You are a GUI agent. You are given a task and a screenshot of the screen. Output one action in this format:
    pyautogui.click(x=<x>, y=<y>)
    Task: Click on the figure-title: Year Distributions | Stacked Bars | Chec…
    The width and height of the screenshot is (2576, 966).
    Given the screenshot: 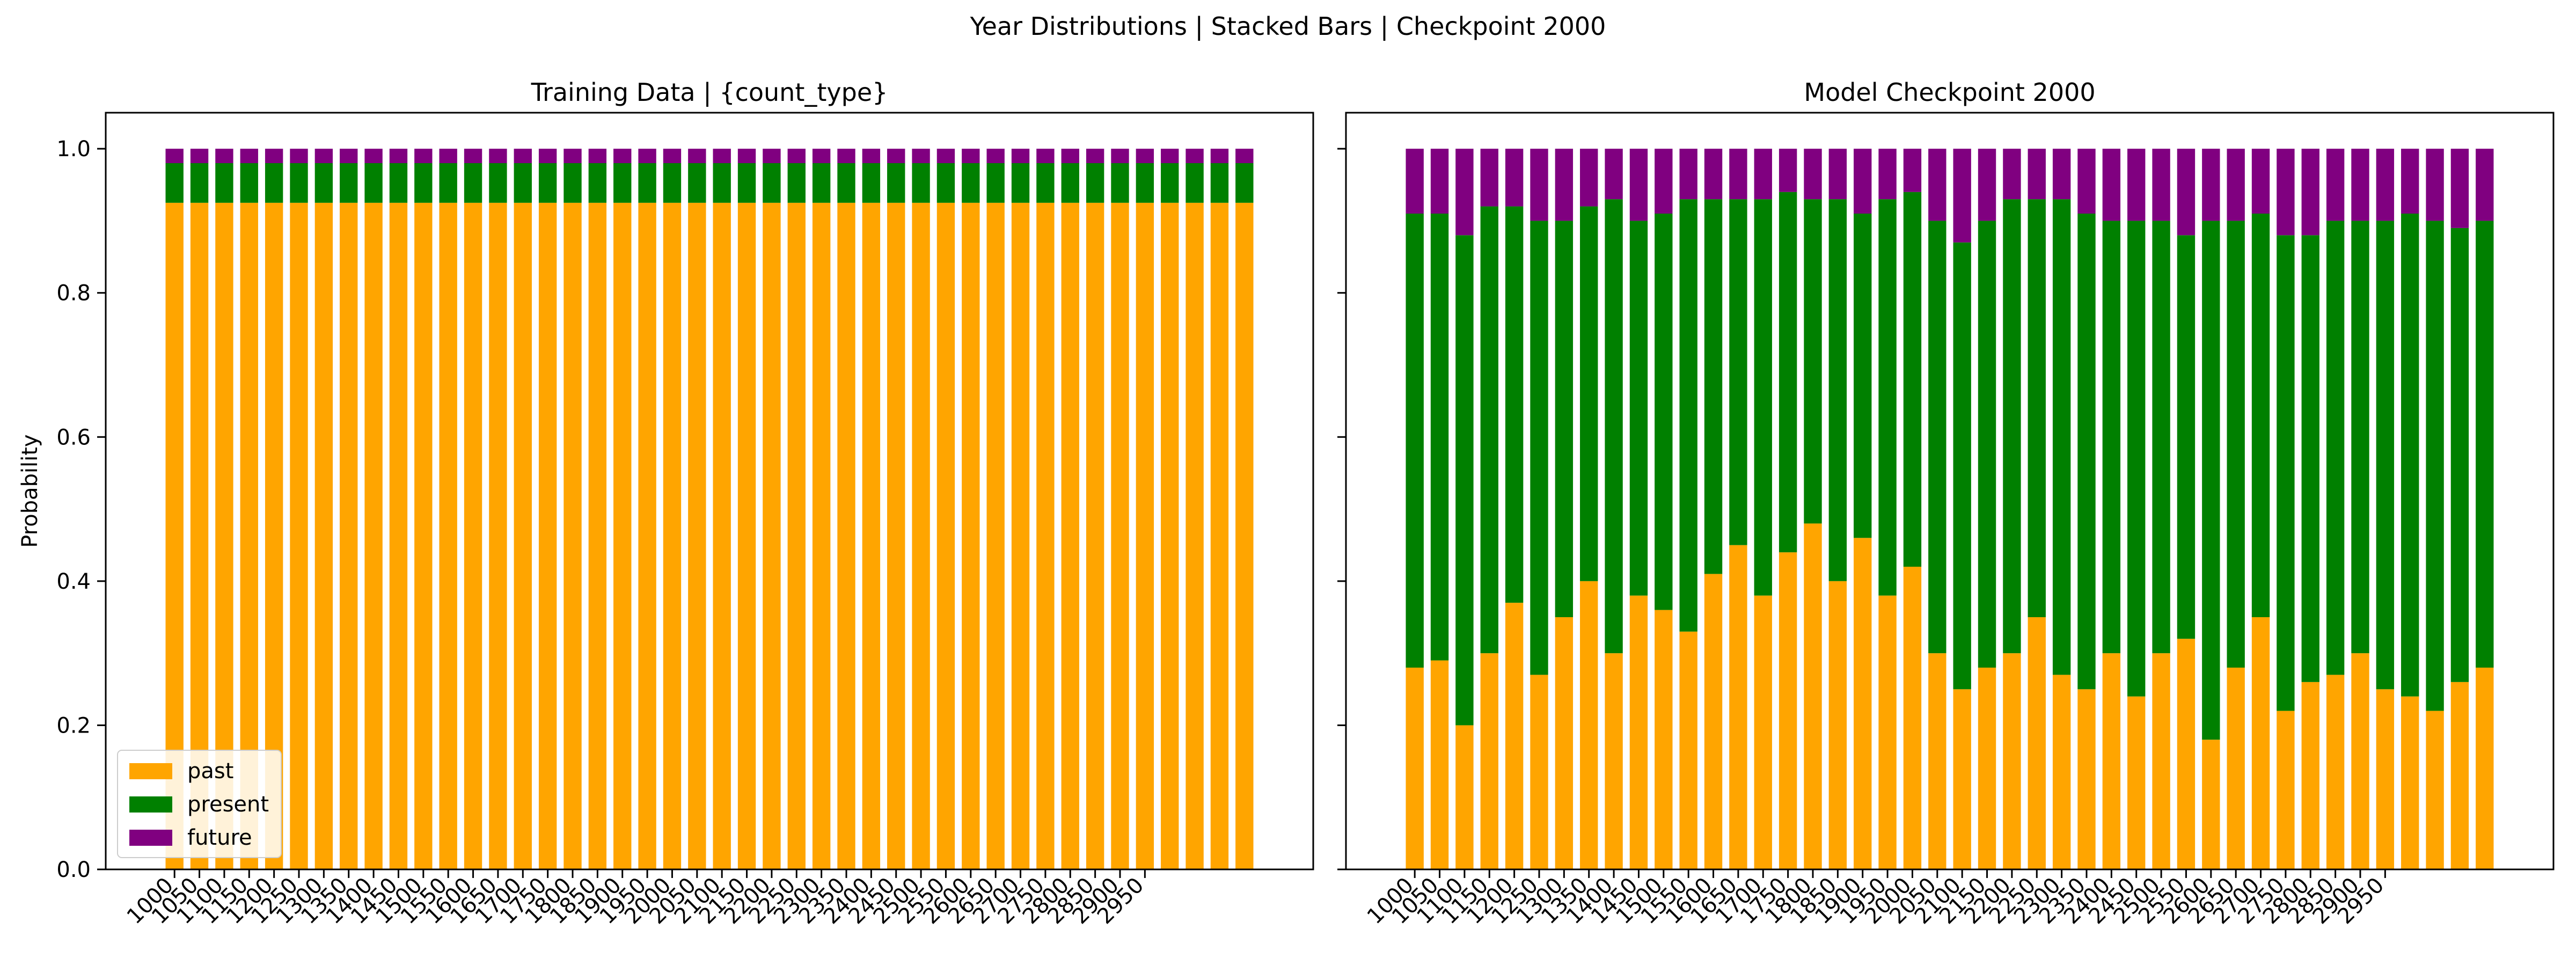 What is the action you would take?
    pyautogui.click(x=1288, y=26)
    